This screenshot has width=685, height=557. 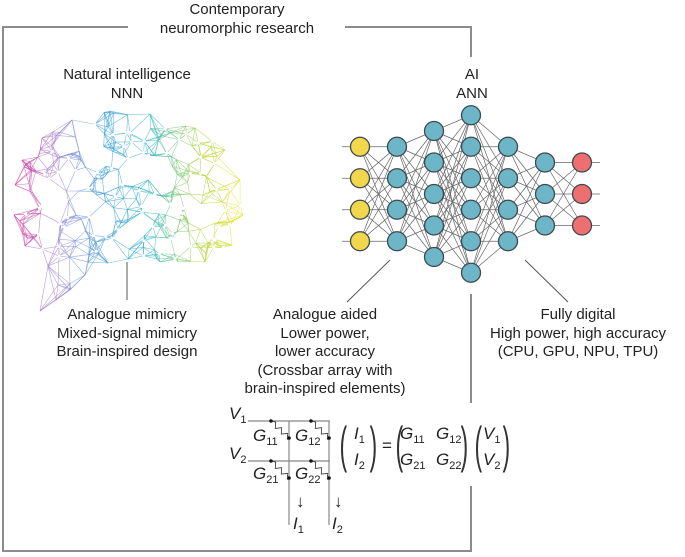 What do you see at coordinates (472, 84) in the screenshot?
I see `ann-heading: AI ANN` at bounding box center [472, 84].